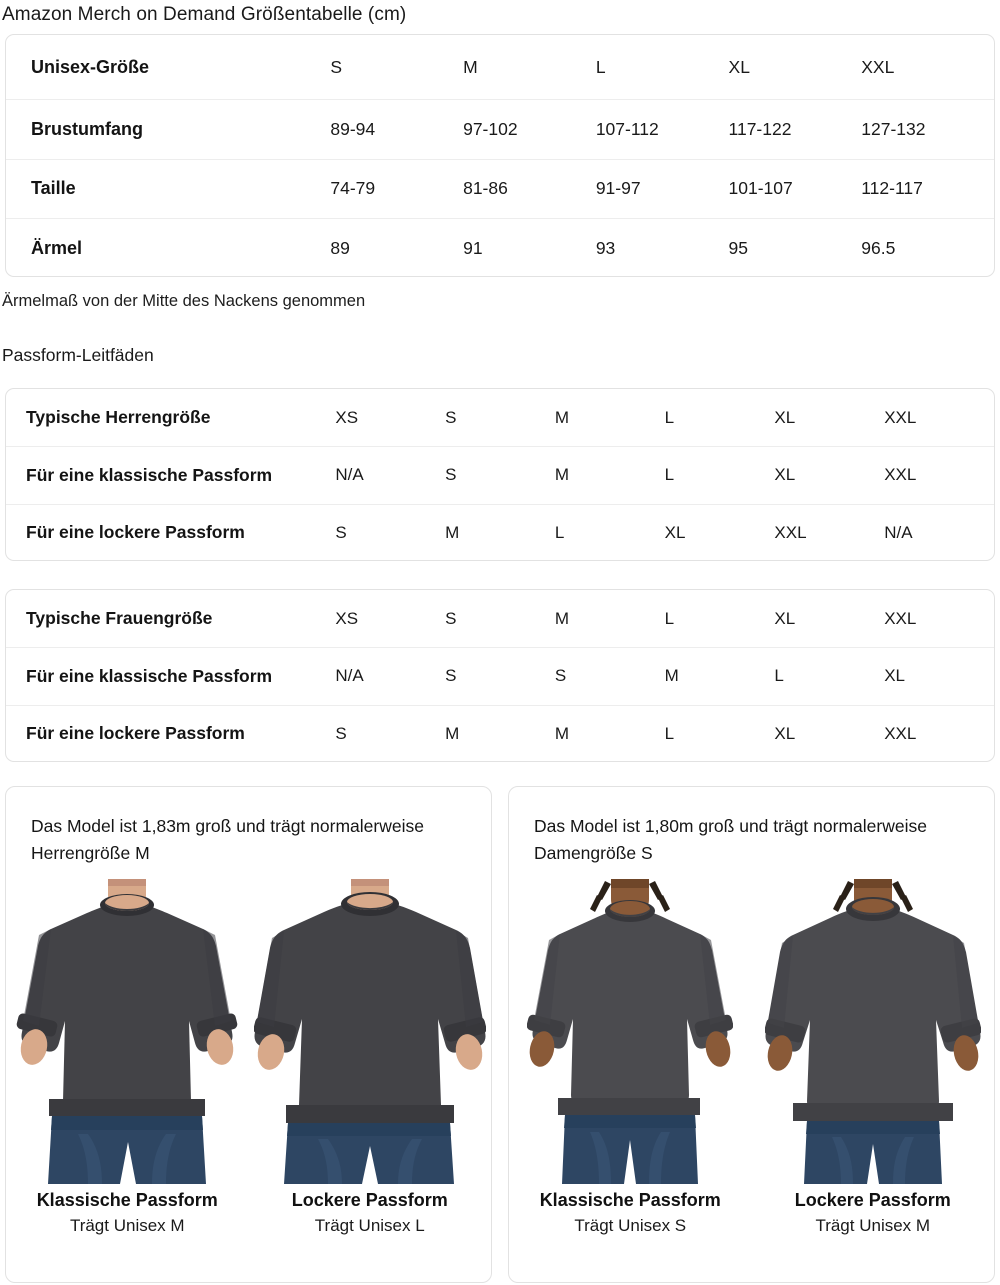 The width and height of the screenshot is (1000, 1285). I want to click on row-header-typical-womens-size: Typische Frauengröße, so click(119, 618).